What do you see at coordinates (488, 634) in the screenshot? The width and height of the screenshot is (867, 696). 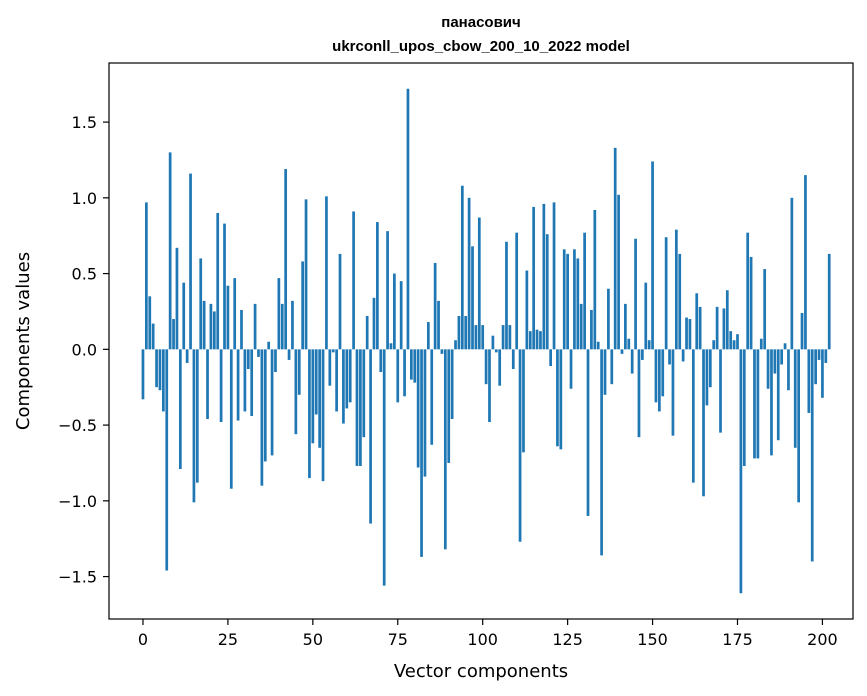 I see `x-axis-ticks: 0 25 50 75 100 125 150 175 200` at bounding box center [488, 634].